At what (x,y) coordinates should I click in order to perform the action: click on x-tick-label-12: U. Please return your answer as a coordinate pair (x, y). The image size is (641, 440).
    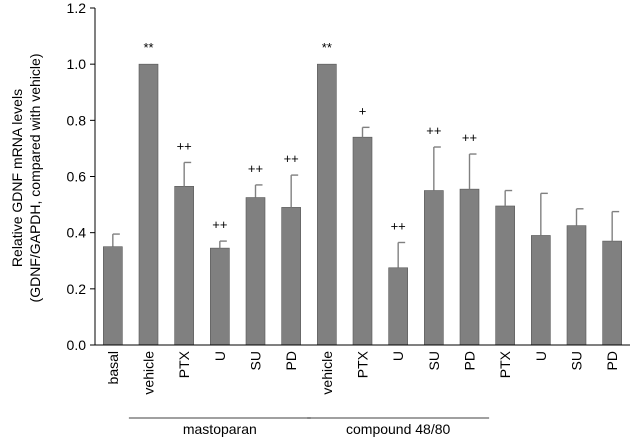
    Looking at the image, I should click on (541, 356).